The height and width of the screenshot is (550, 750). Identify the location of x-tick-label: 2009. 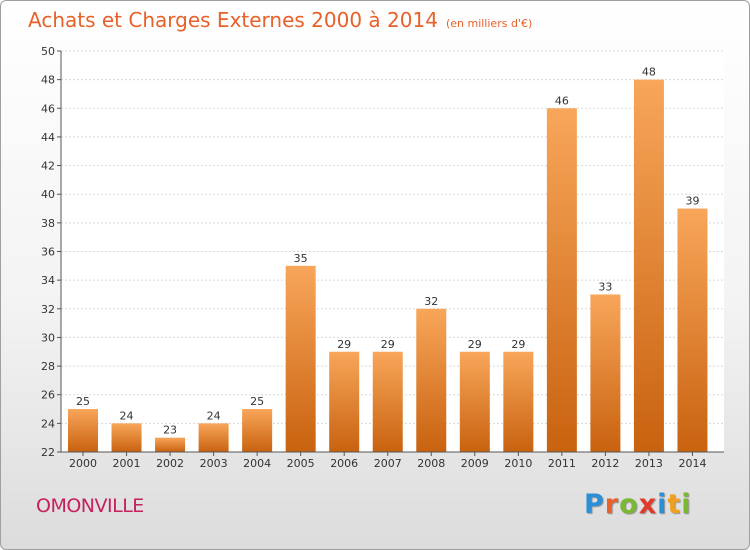
(475, 463).